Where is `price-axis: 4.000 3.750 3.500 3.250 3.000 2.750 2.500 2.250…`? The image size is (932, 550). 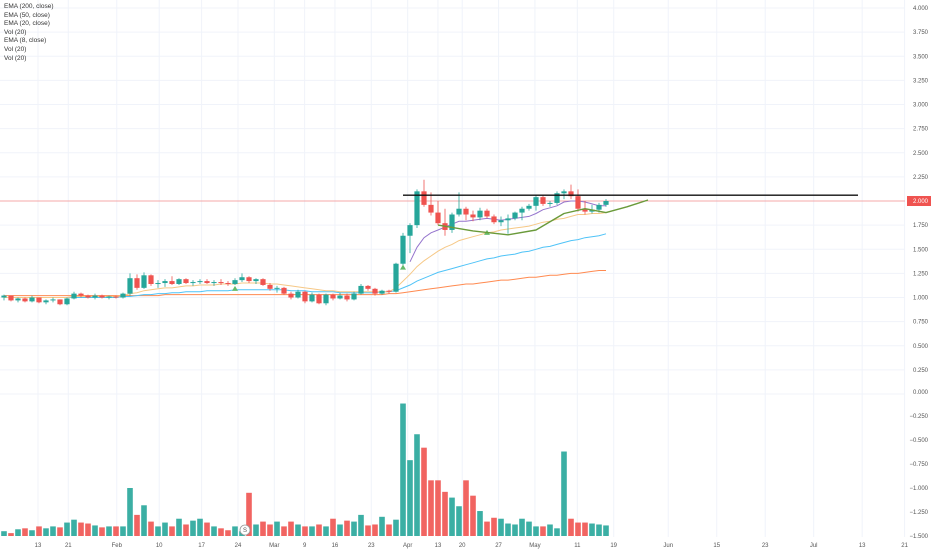 price-axis: 4.000 3.750 3.500 3.250 3.000 2.750 2.500 2.250… is located at coordinates (919, 273).